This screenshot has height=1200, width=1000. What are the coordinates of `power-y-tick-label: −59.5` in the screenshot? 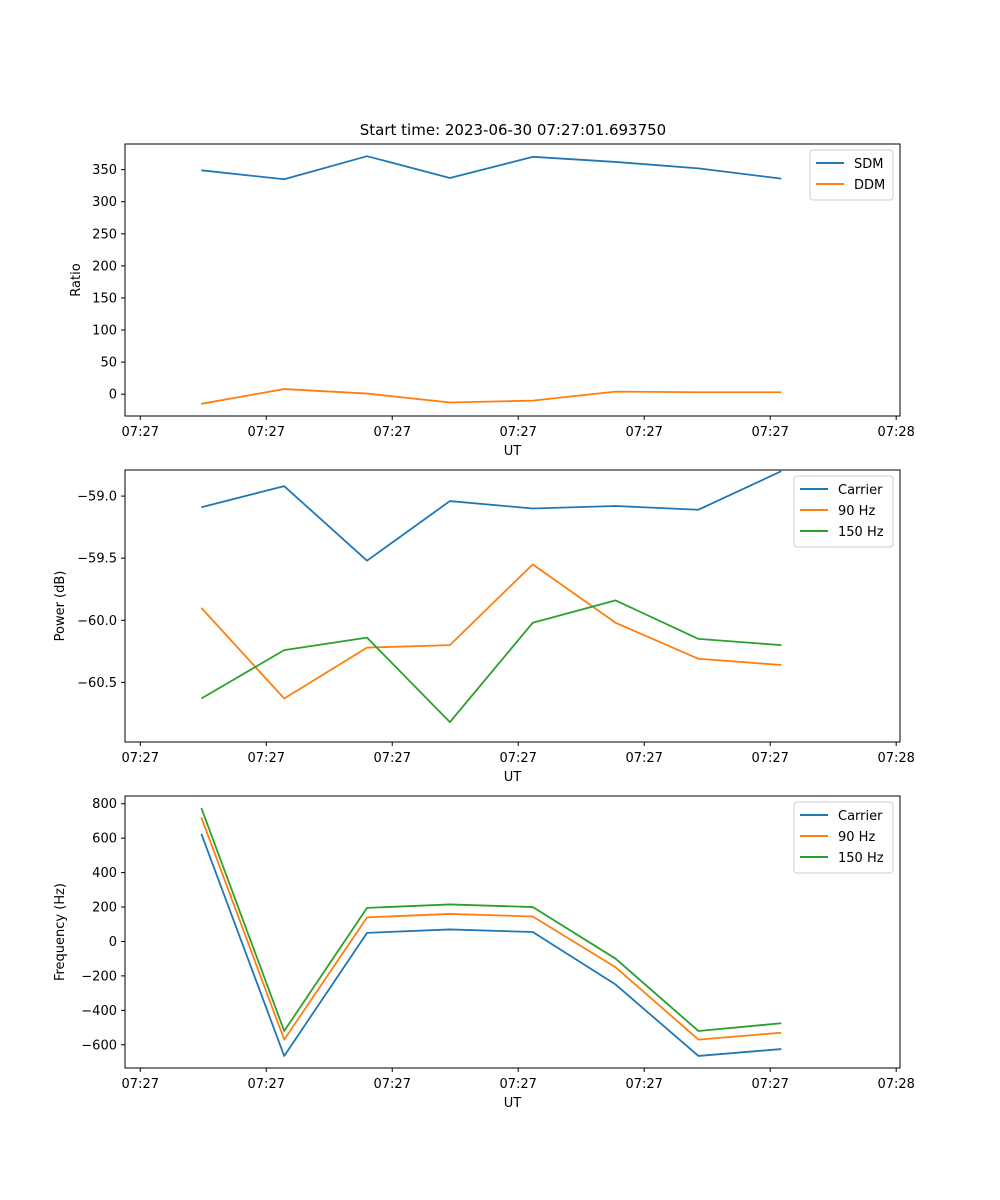 It's located at (97, 559).